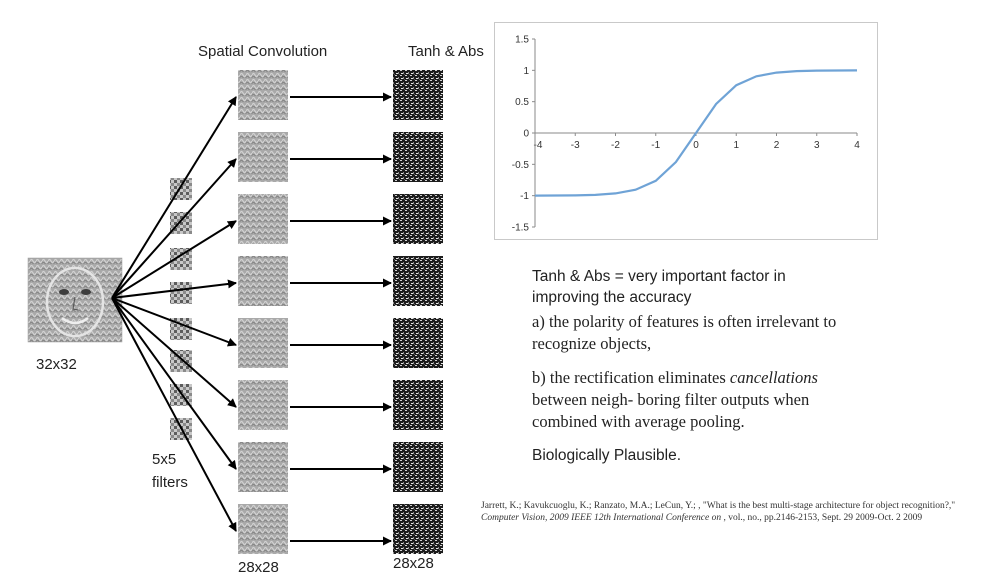 The image size is (998, 584). Describe the element at coordinates (258, 567) in the screenshot. I see `conv-size-label: 28x28` at that location.